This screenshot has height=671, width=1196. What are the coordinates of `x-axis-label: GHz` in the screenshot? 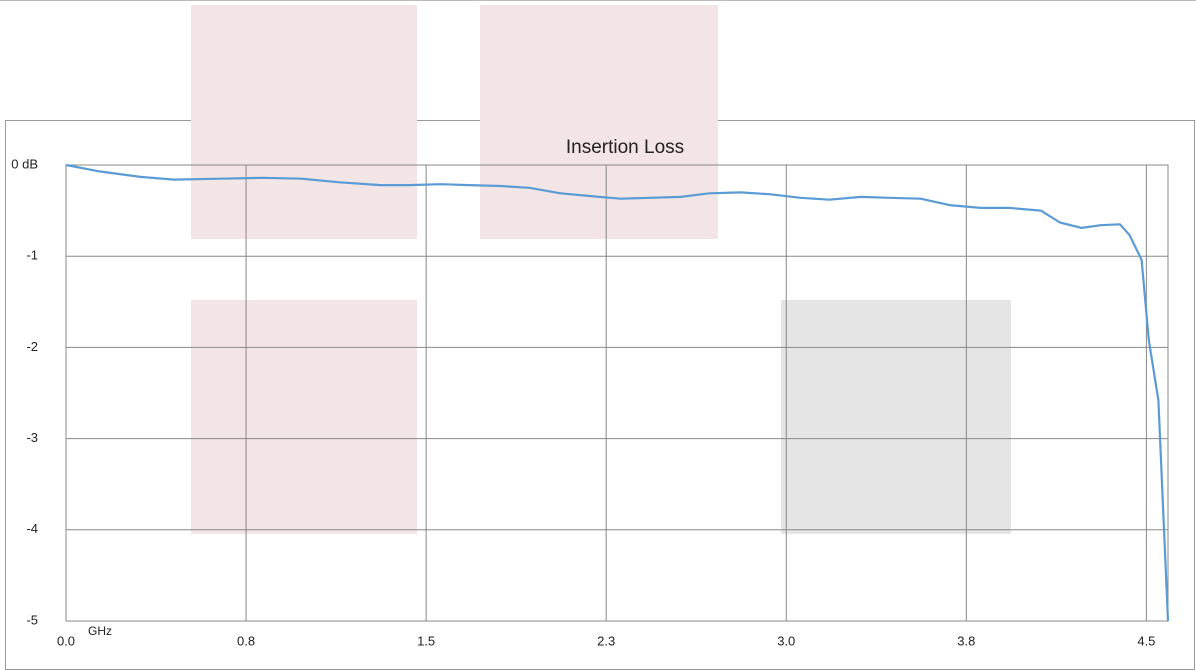 It's located at (100, 631).